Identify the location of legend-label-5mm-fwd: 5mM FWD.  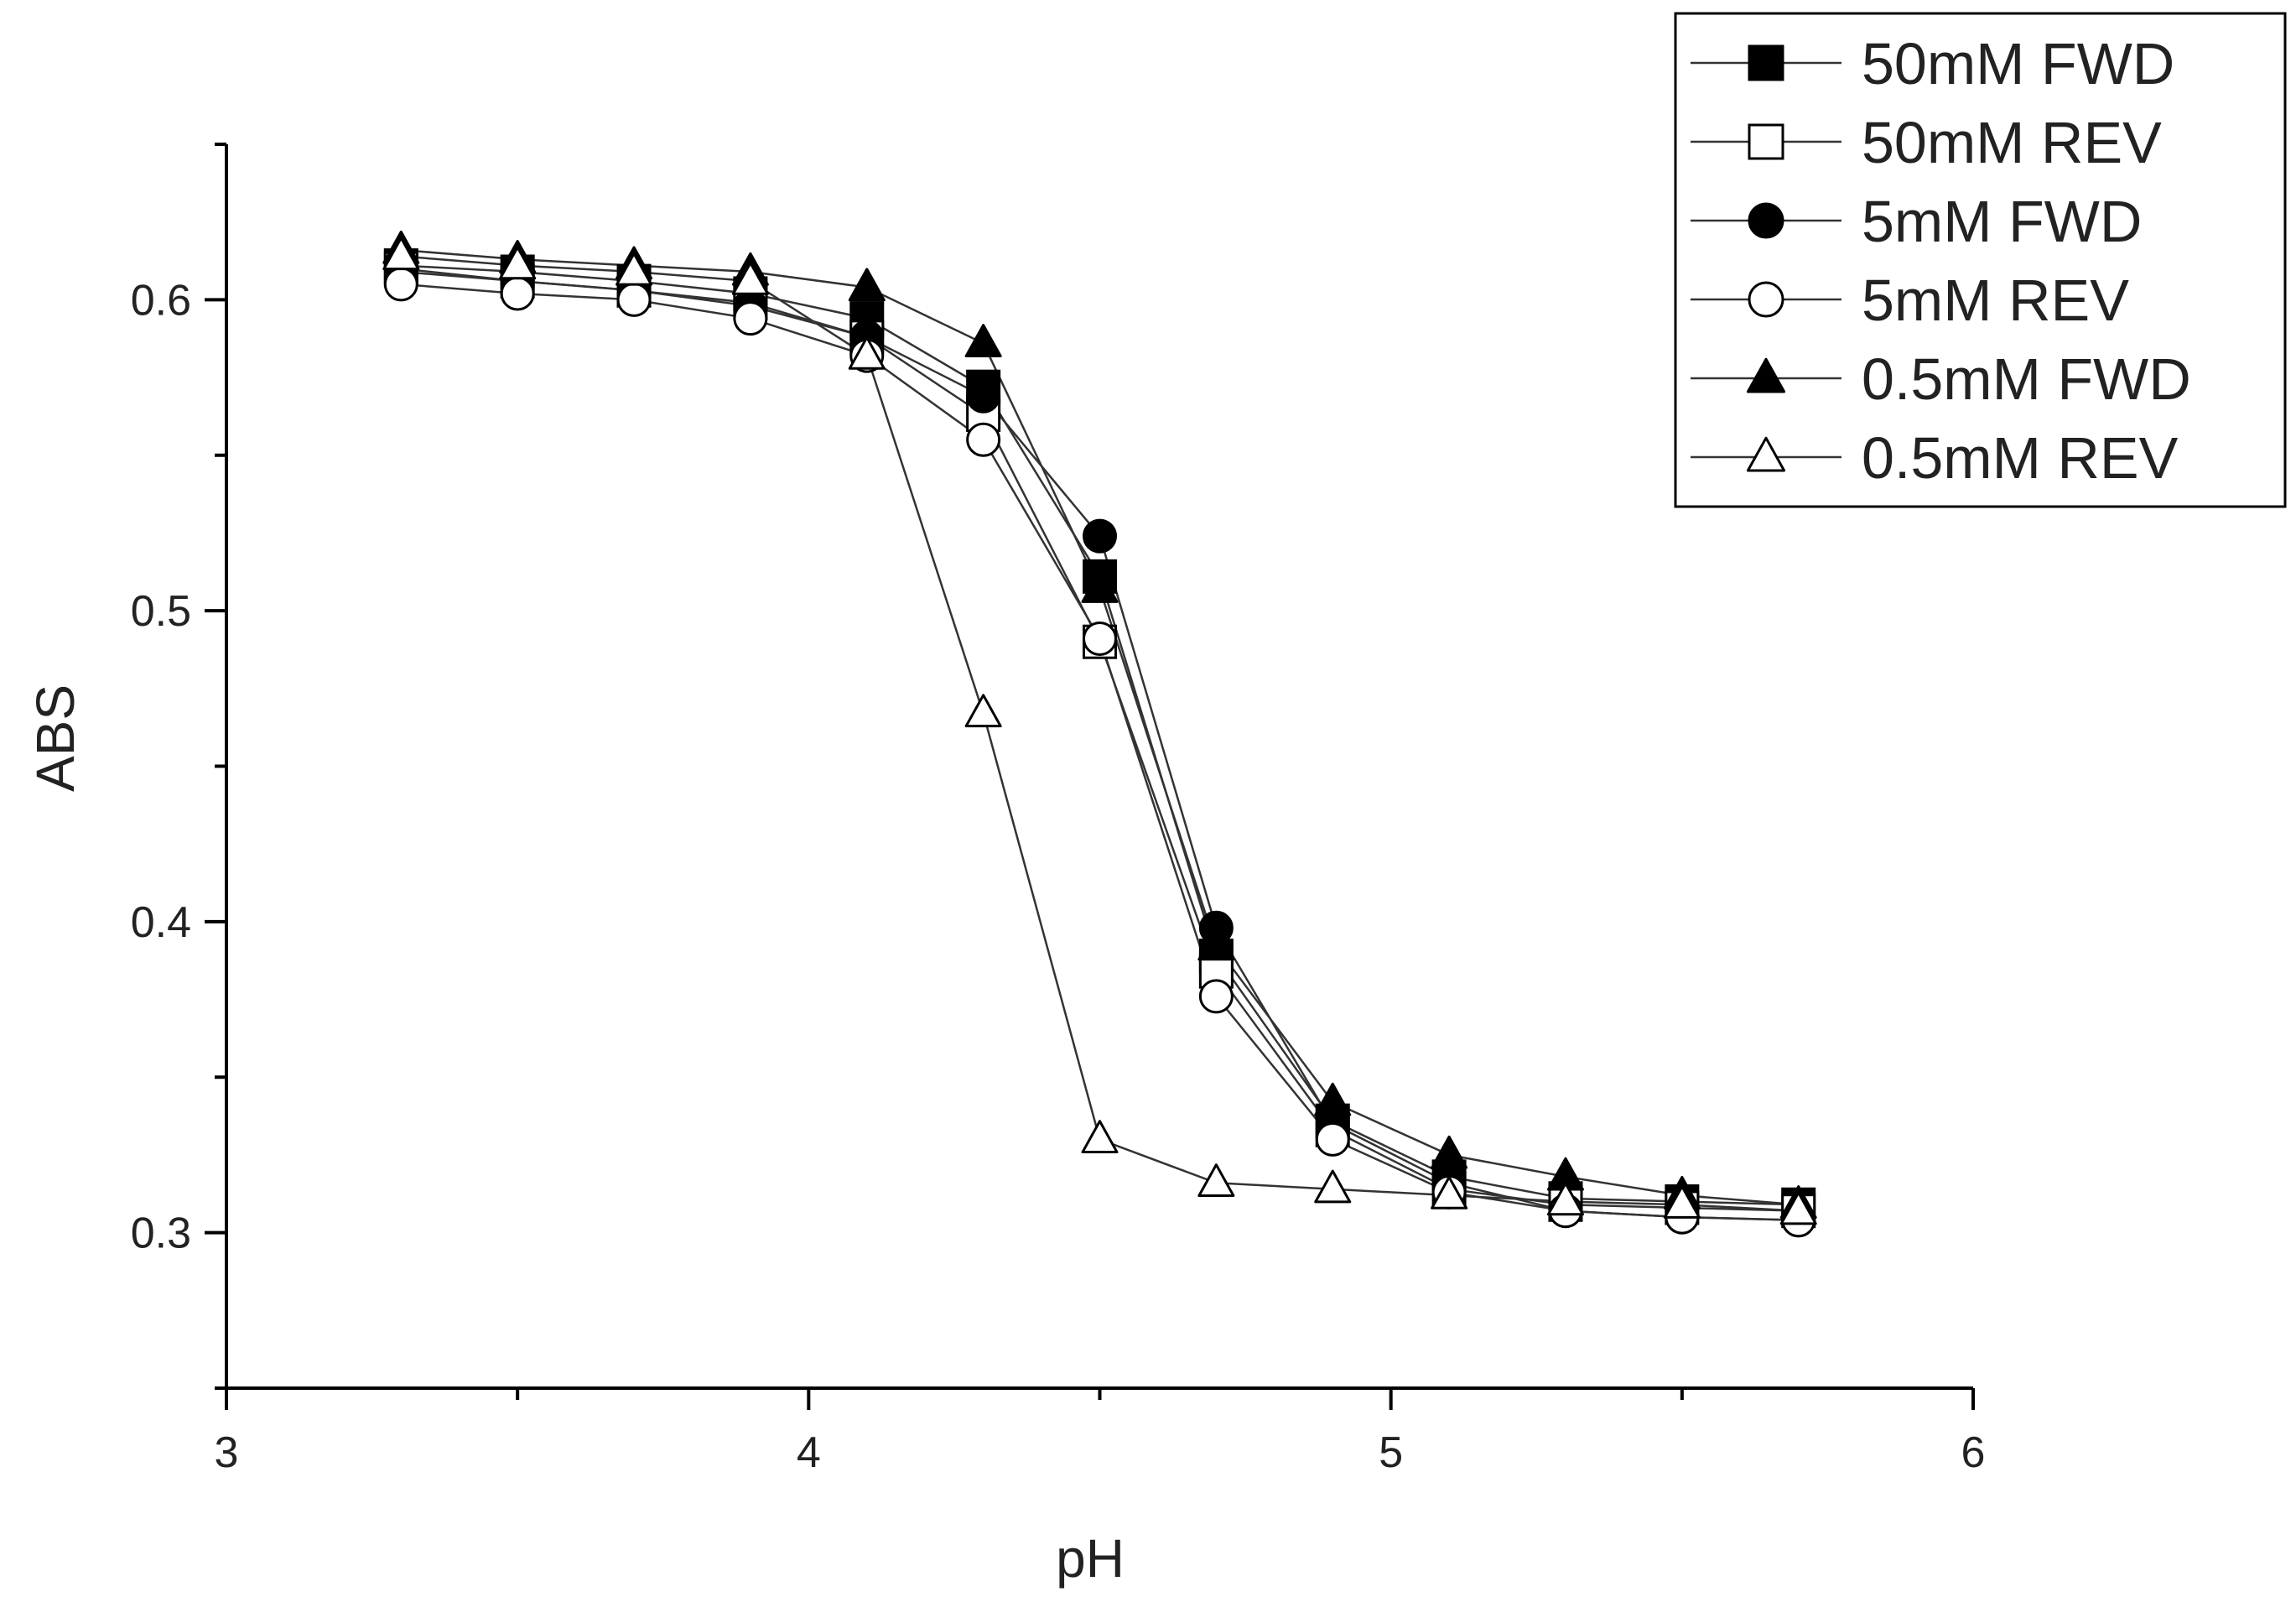
(2002, 221).